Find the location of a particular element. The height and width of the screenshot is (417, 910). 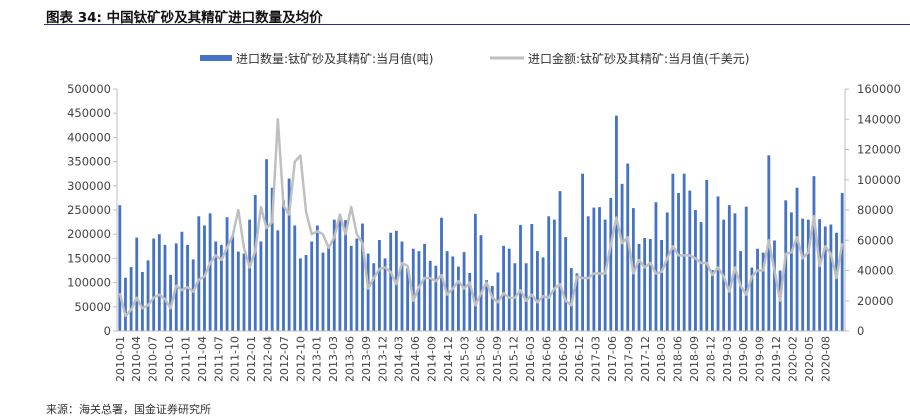

y-left-tick-label: 500000 is located at coordinates (89, 89).